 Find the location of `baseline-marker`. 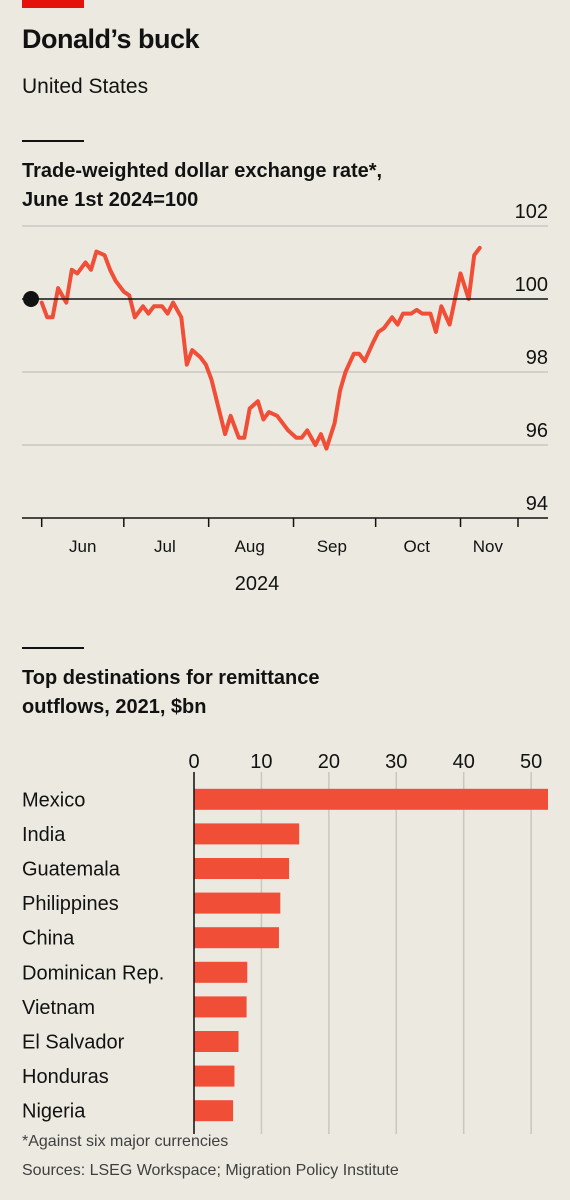

baseline-marker is located at coordinates (31, 299).